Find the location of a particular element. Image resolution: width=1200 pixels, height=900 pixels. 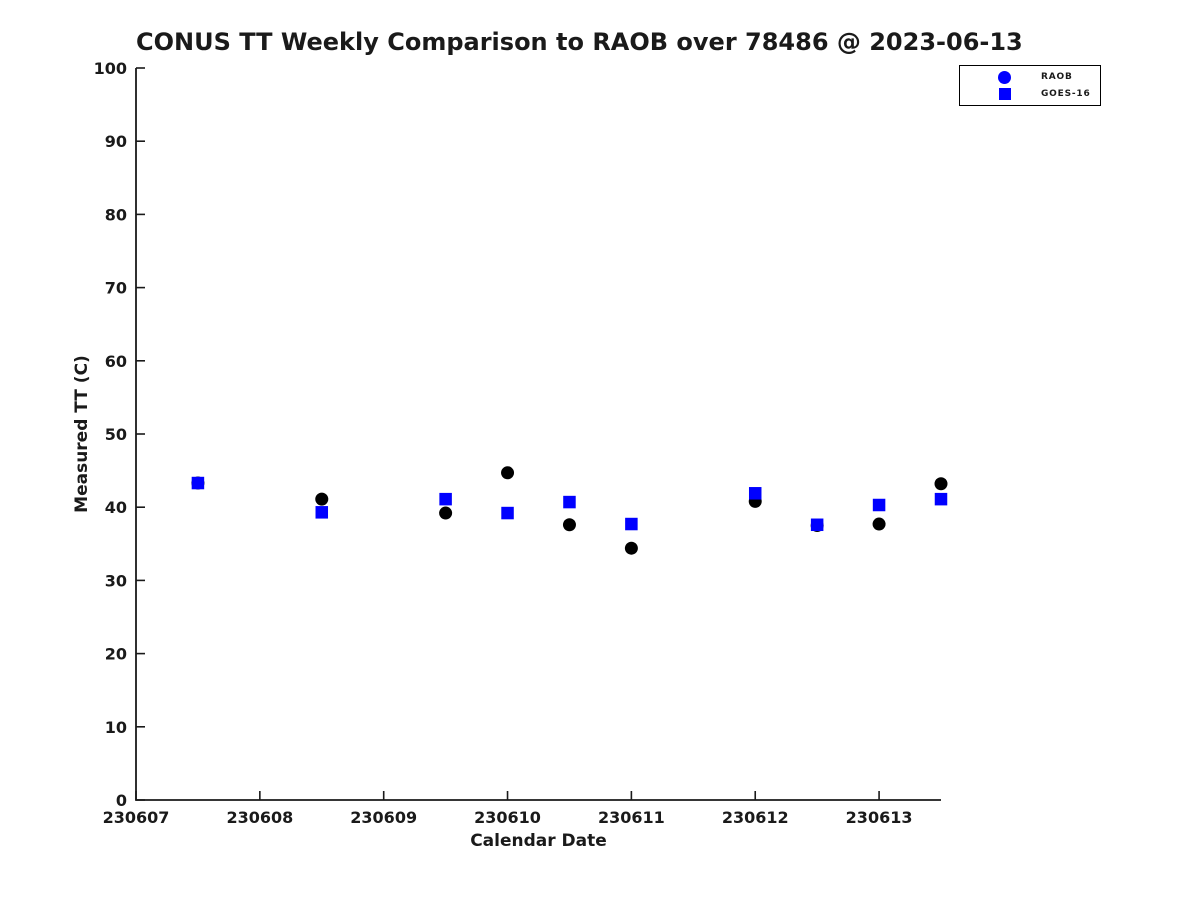

y-axis-tick-label: 0 is located at coordinates (121, 800).